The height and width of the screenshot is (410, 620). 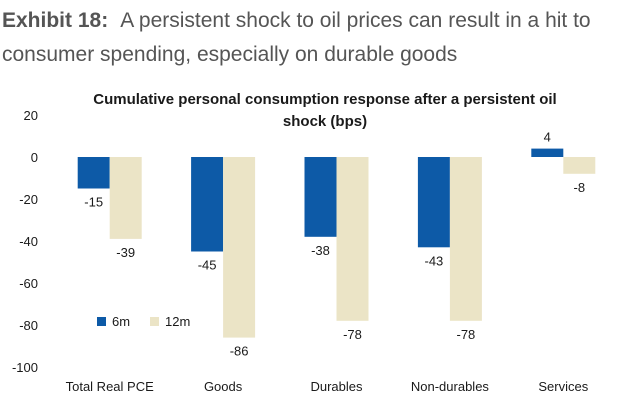 I want to click on legend-swatch-12m, so click(x=154, y=321).